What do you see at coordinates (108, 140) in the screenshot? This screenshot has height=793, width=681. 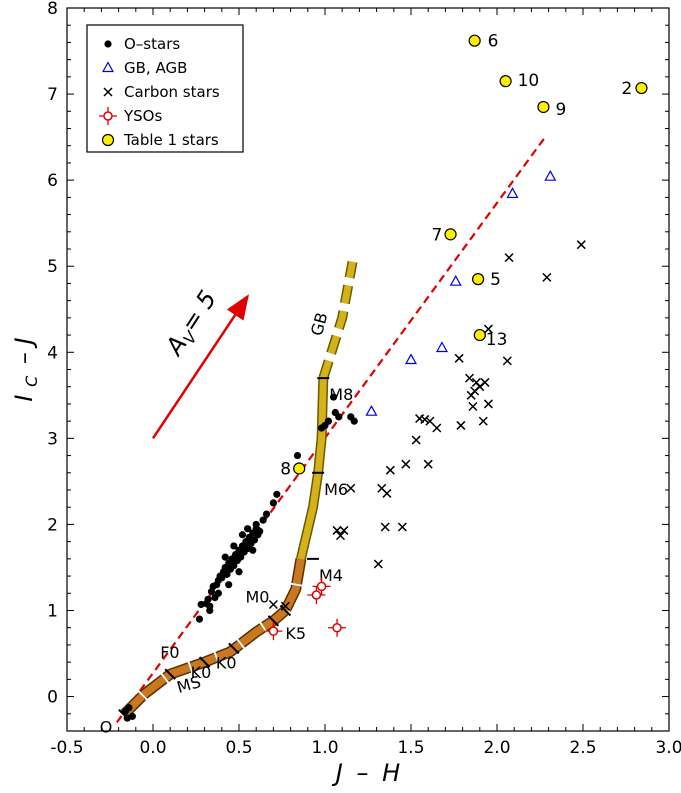 I see `legend-marker-yellow-circle` at bounding box center [108, 140].